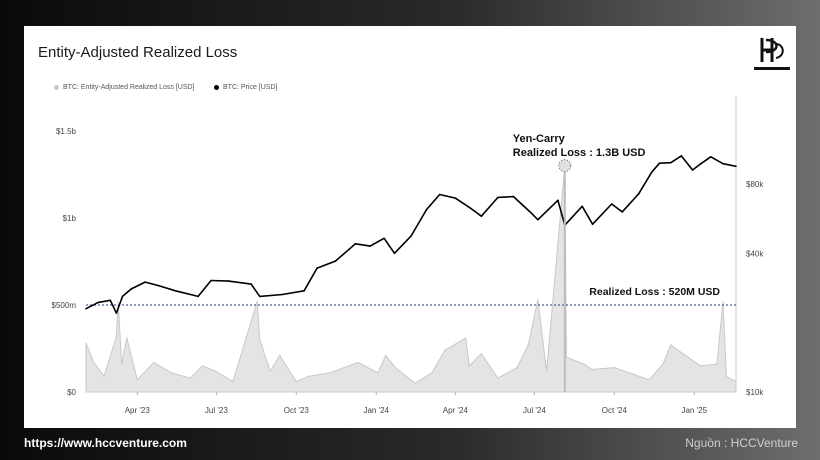  What do you see at coordinates (456, 410) in the screenshot?
I see `x-tick-label: Apr '24` at bounding box center [456, 410].